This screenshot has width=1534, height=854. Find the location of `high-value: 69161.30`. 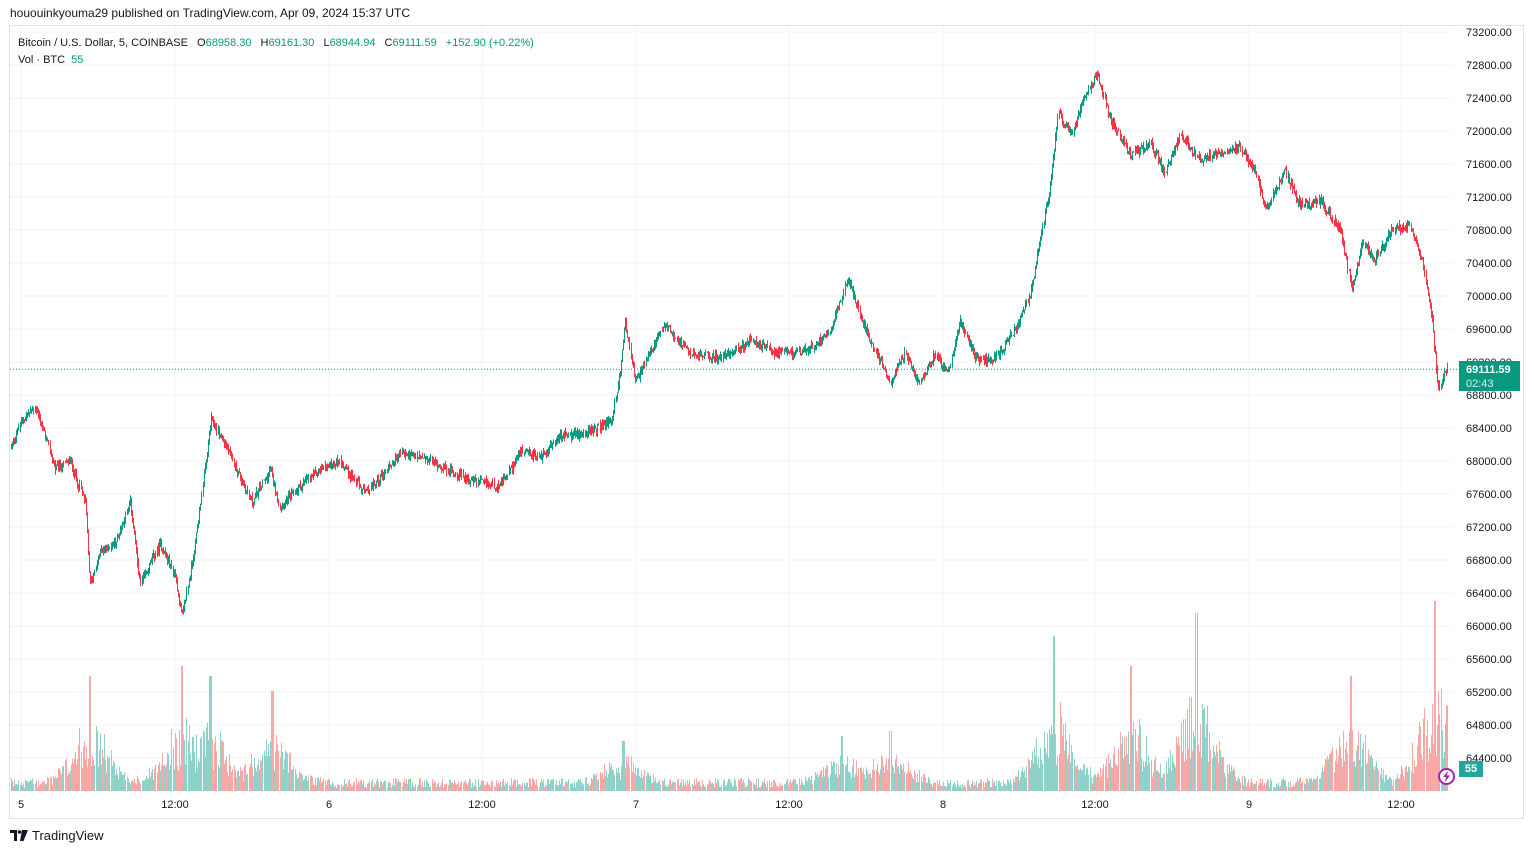

high-value: 69161.30 is located at coordinates (291, 43).